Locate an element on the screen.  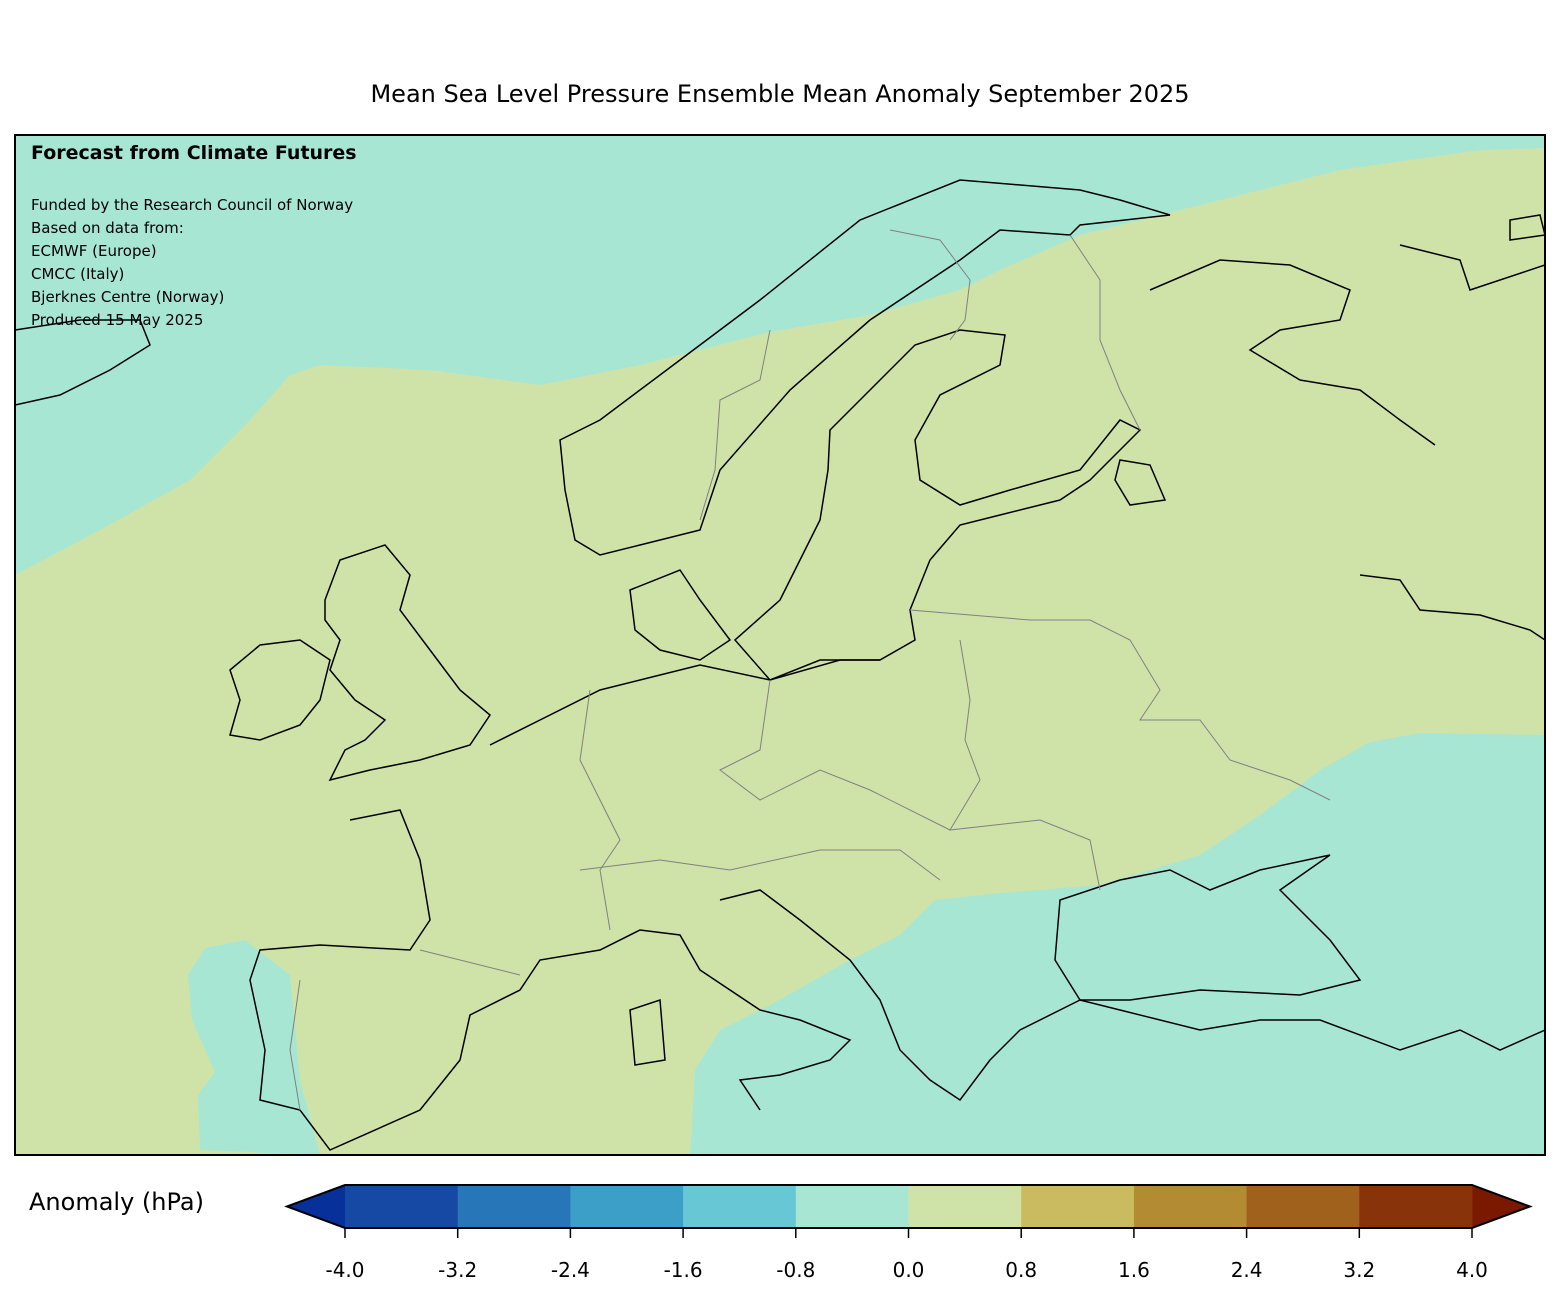
annotation-line: Based on data from: is located at coordinates (107, 228).